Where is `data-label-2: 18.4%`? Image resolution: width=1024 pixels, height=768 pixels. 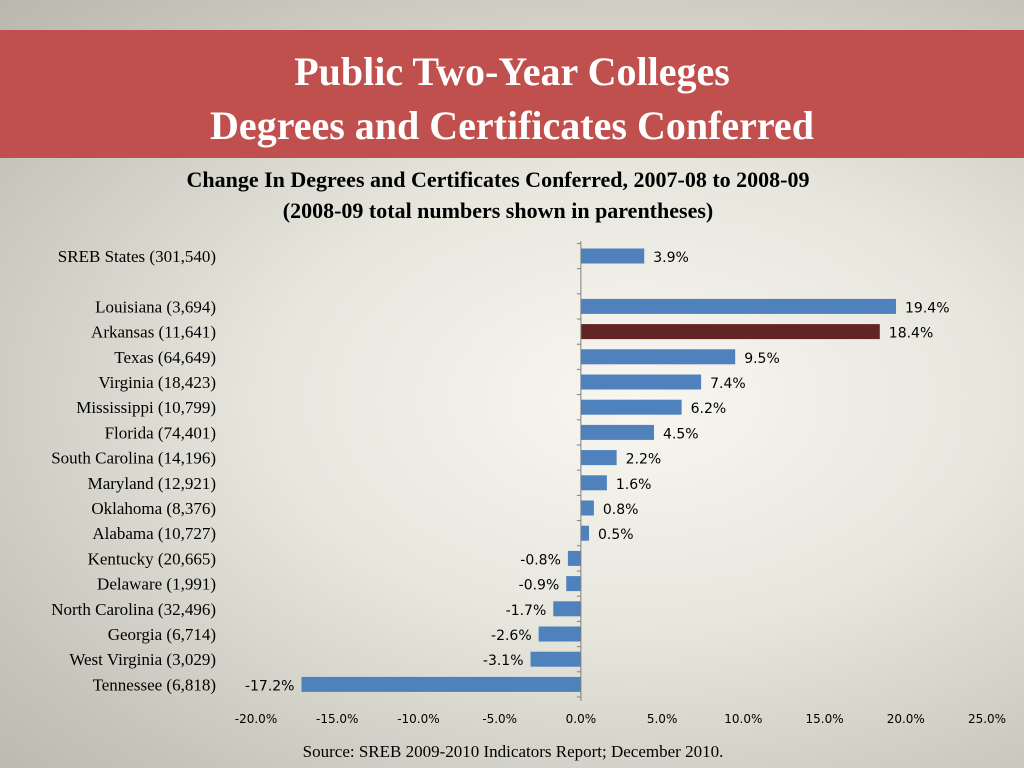
data-label-2: 18.4% is located at coordinates (911, 334).